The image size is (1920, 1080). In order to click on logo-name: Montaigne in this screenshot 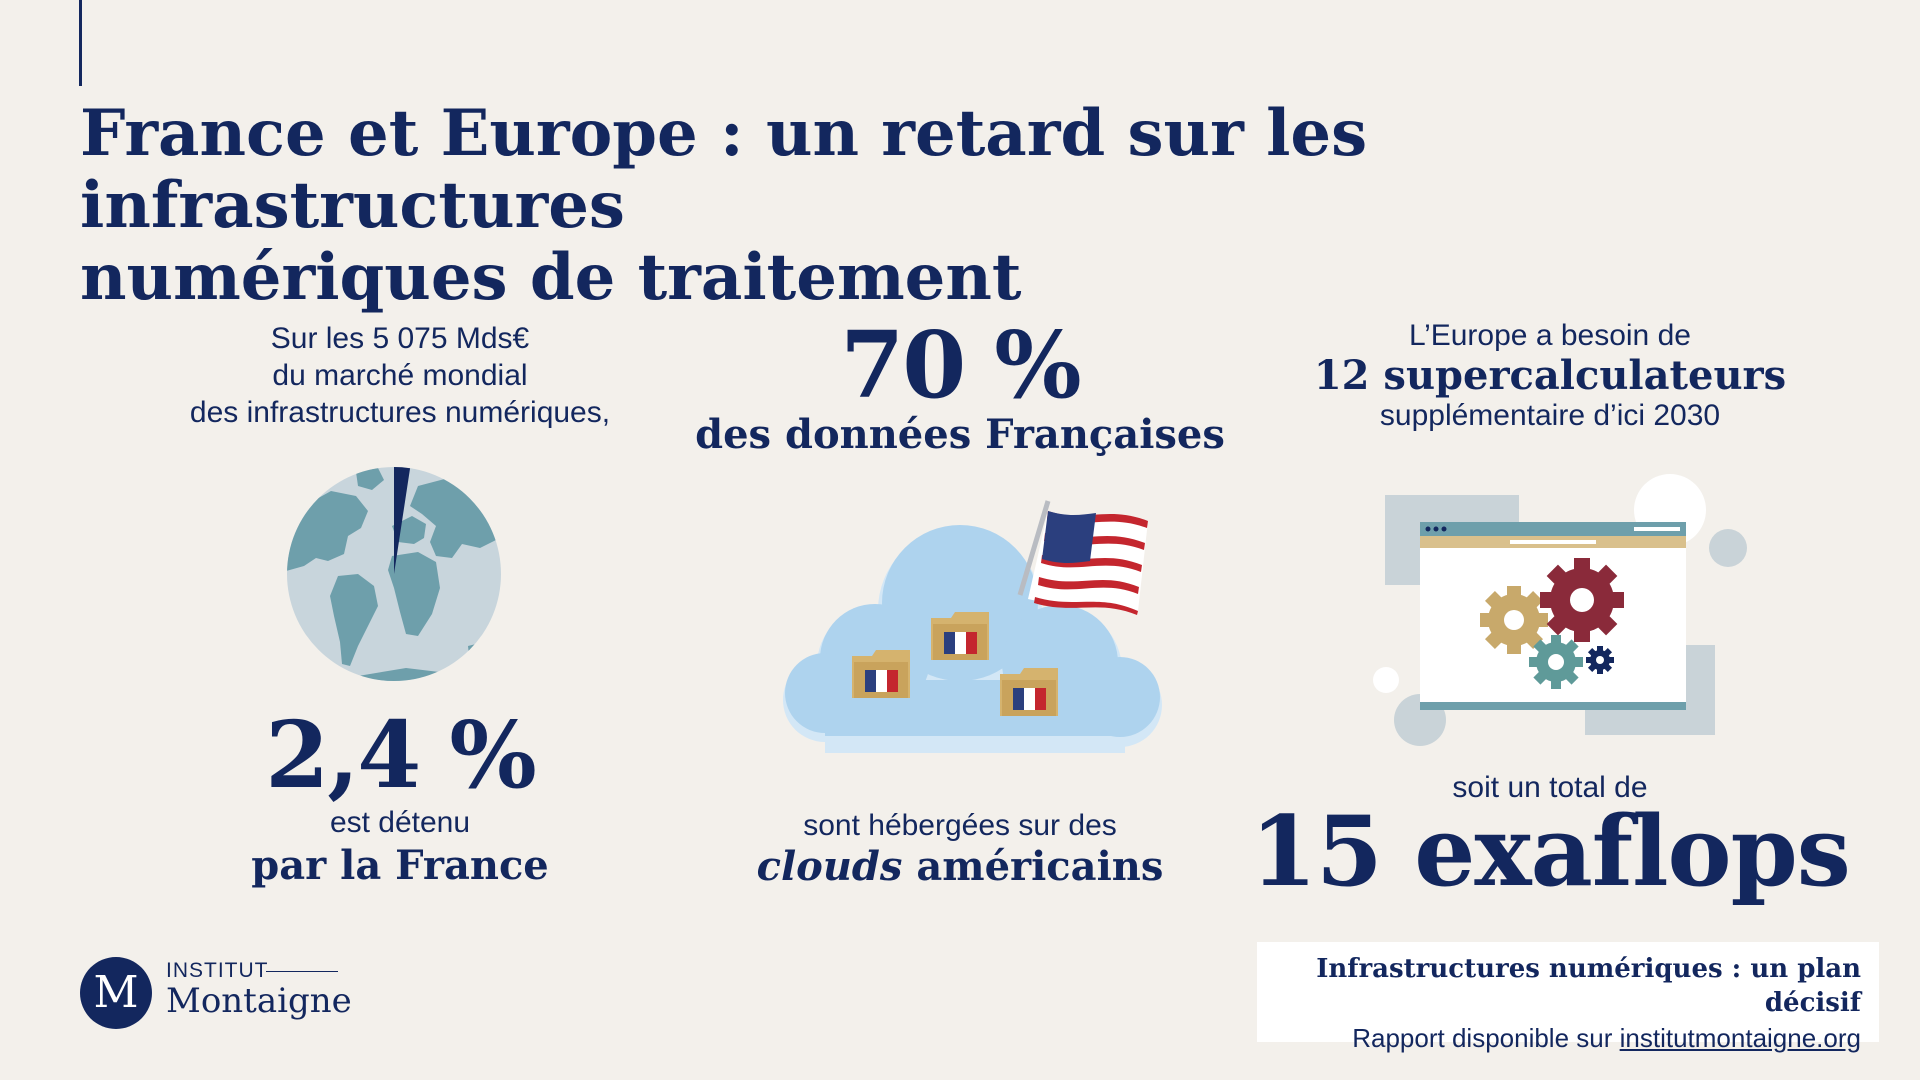, I will do `click(259, 1001)`.